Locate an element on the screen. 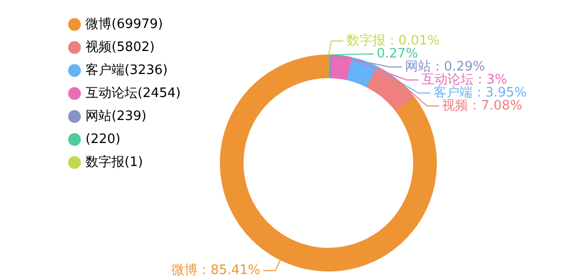 The width and height of the screenshot is (587, 280). legend-label: 网站(239) is located at coordinates (116, 116).